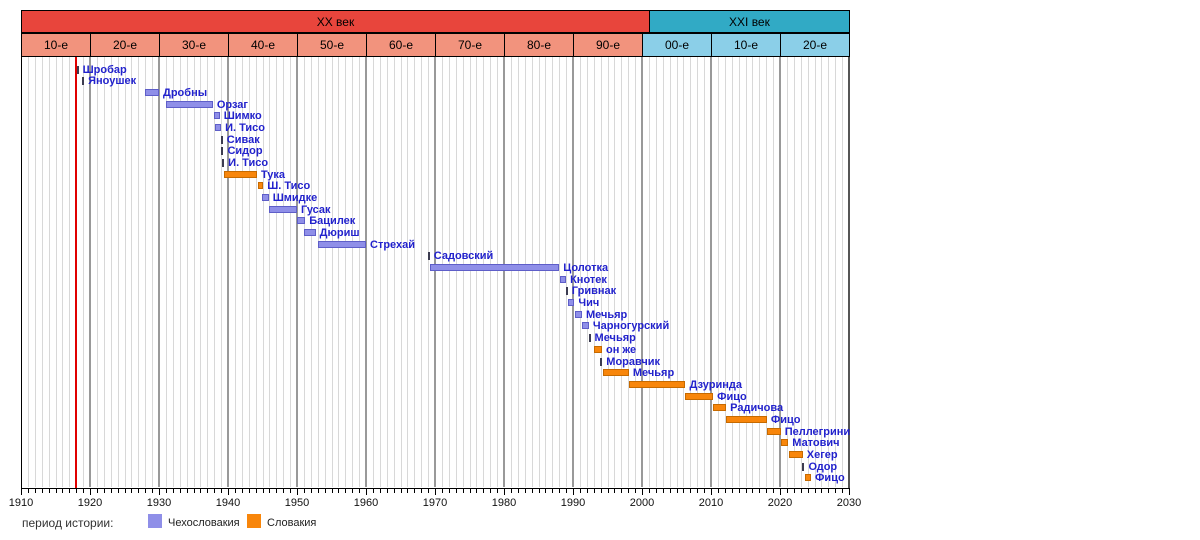  What do you see at coordinates (573, 503) in the screenshot?
I see `x-axis-year-label: 1990` at bounding box center [573, 503].